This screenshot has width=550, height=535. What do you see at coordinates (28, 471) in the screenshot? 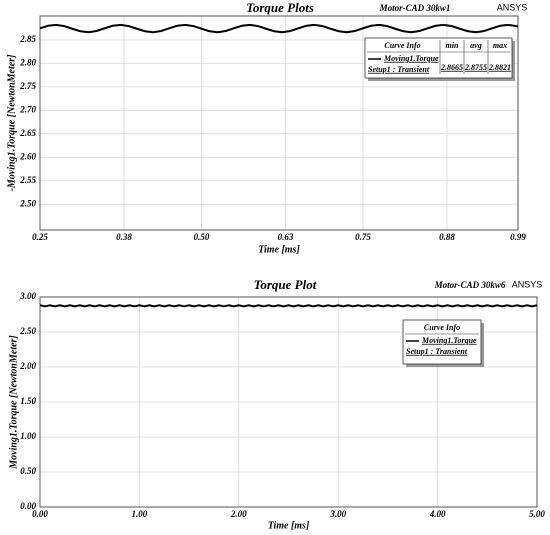
I see `y-tick-label: 0.50` at bounding box center [28, 471].